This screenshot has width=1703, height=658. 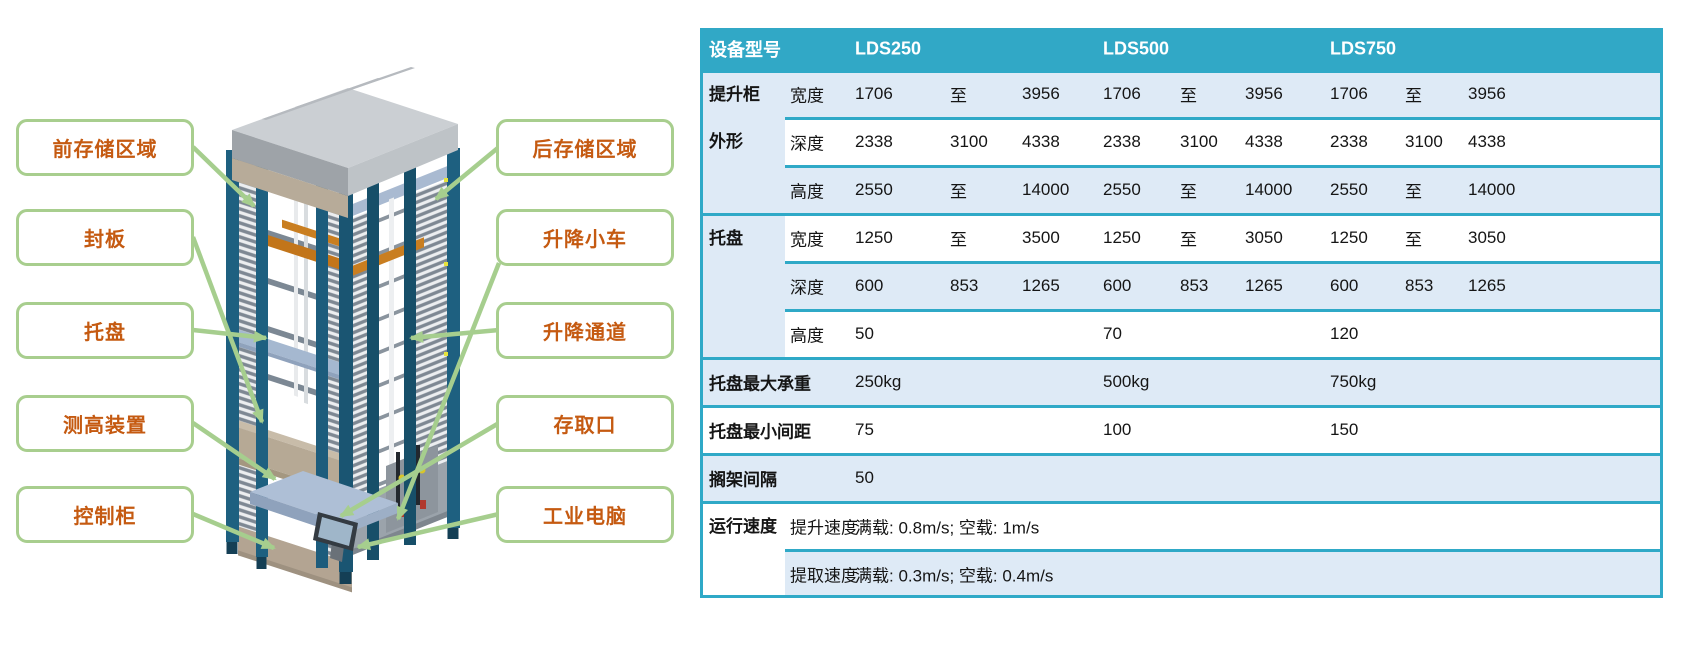 What do you see at coordinates (105, 514) in the screenshot?
I see `callout-control-cabinet: 控制柜` at bounding box center [105, 514].